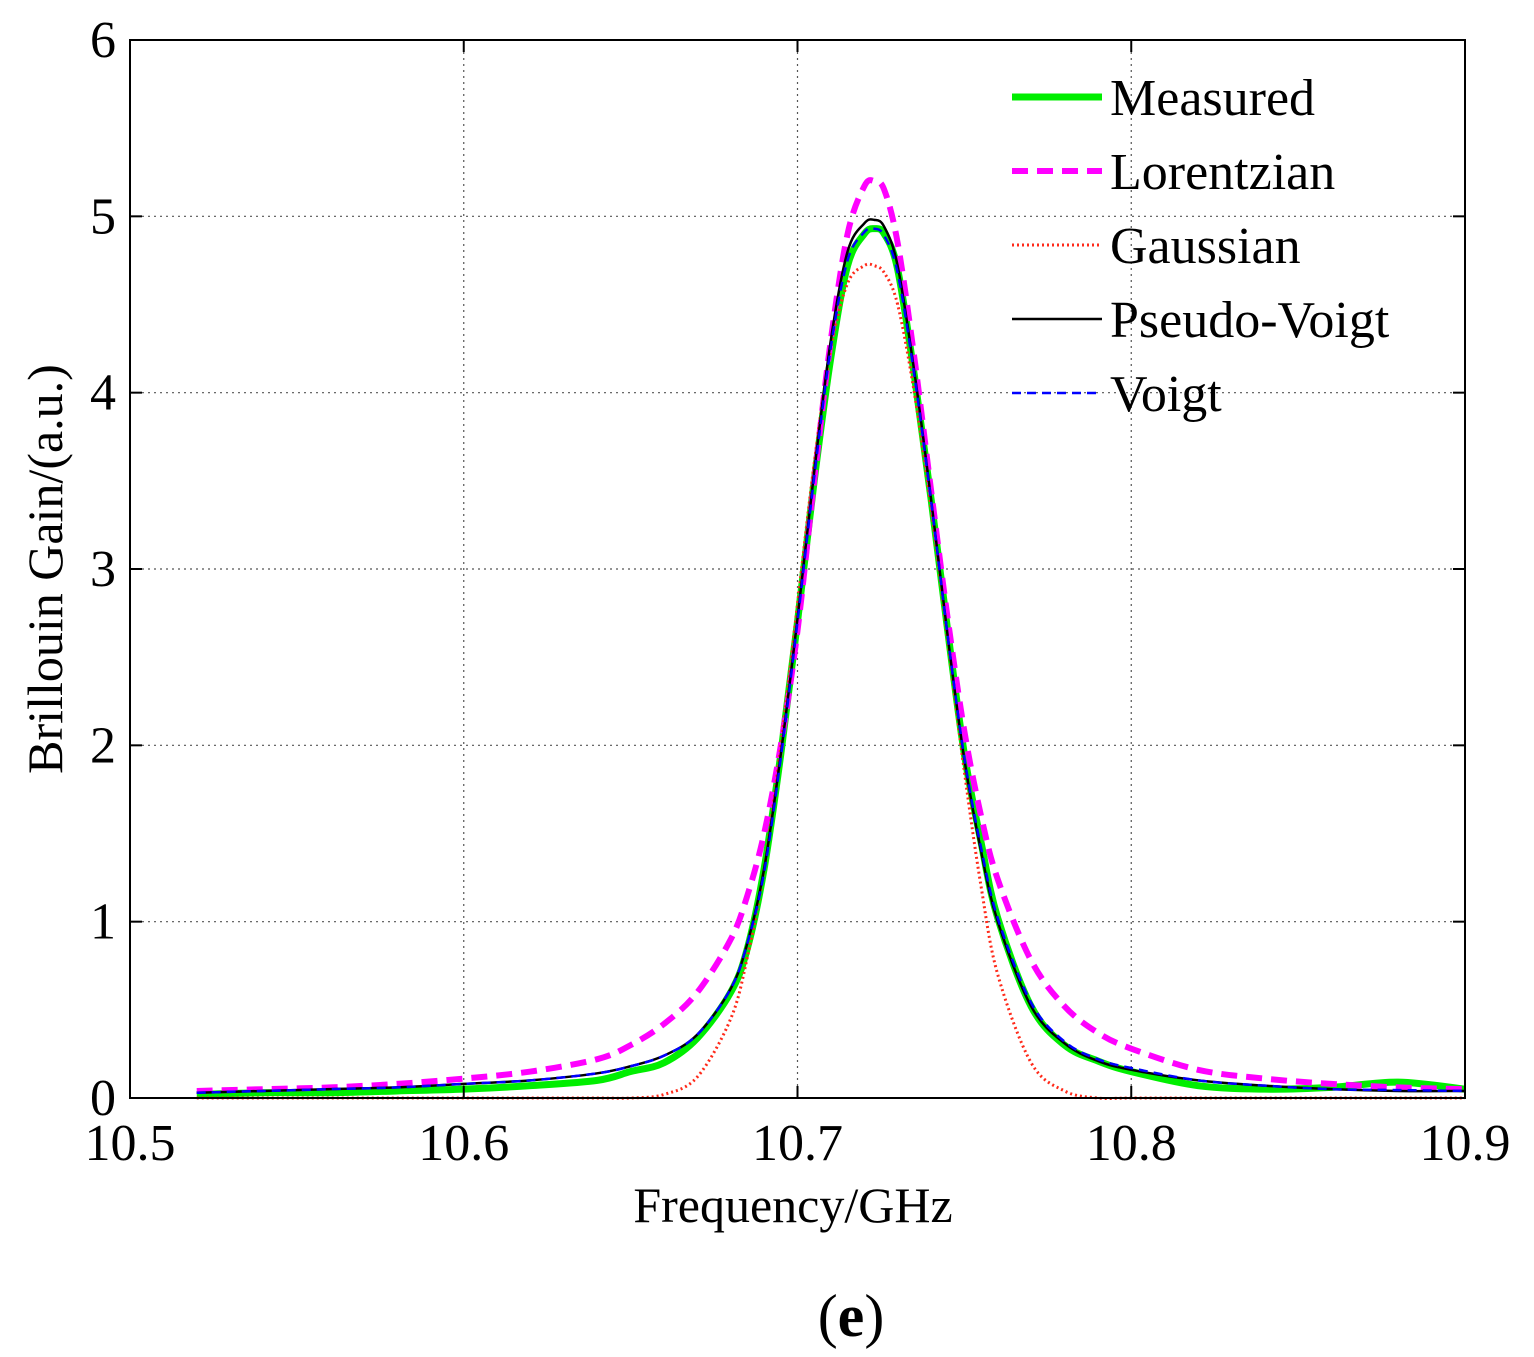  Describe the element at coordinates (103, 745) in the screenshot. I see `y-tick-label: 2` at that location.